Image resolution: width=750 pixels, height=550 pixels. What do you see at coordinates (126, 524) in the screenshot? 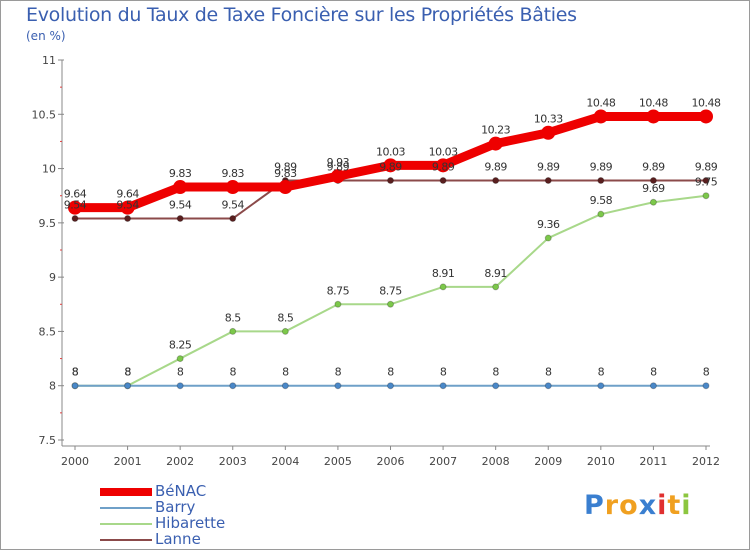
I see `legend-swatch-hibarette` at bounding box center [126, 524].